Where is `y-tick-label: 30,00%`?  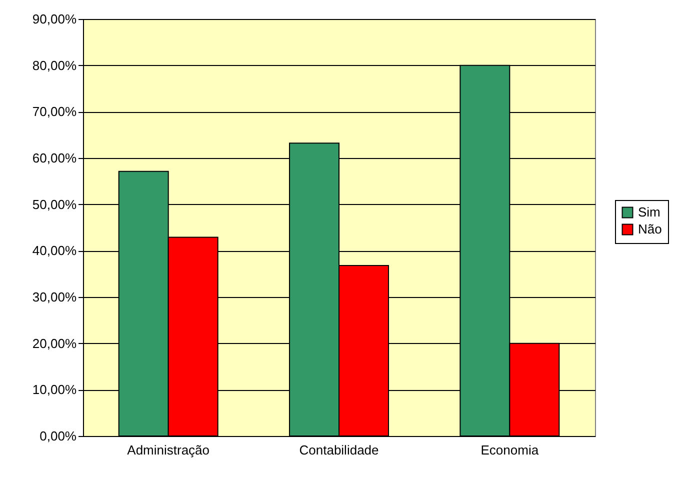
y-tick-label: 30,00% is located at coordinates (54, 297).